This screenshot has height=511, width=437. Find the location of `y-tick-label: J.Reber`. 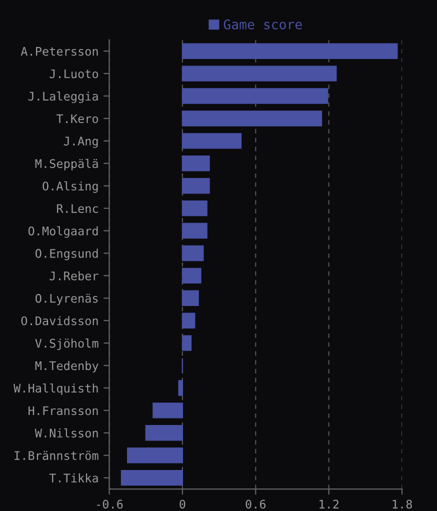

y-tick-label: J.Reber is located at coordinates (74, 275).